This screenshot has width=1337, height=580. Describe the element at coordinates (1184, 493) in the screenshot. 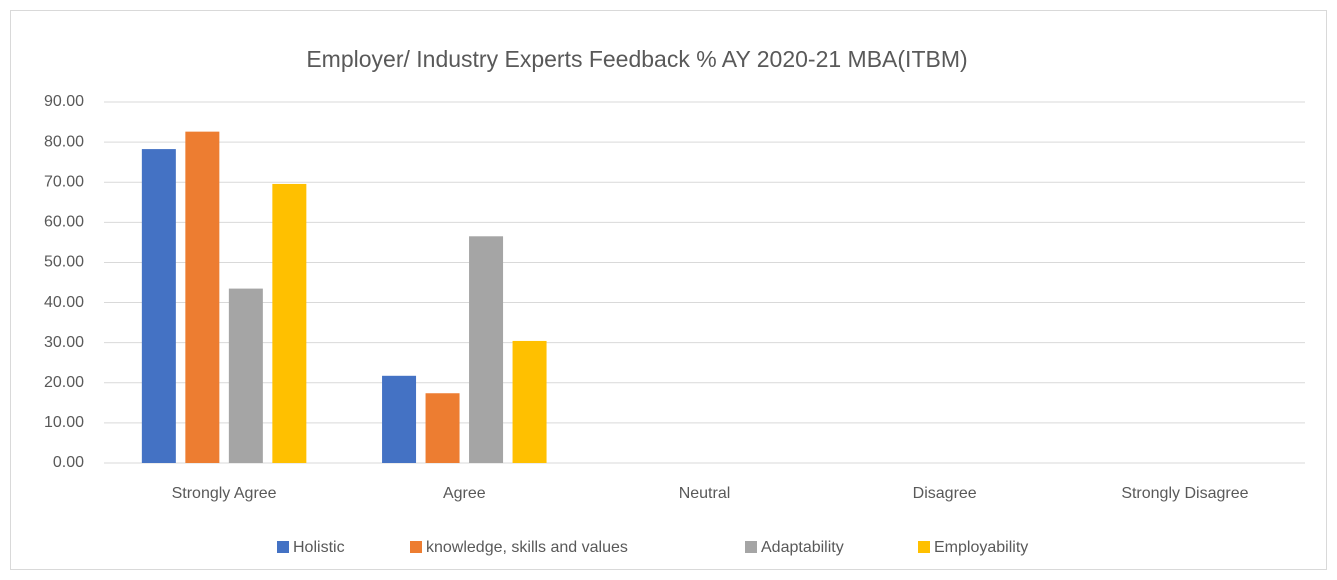

I see `x-tick-label: Strongly Disagree` at that location.